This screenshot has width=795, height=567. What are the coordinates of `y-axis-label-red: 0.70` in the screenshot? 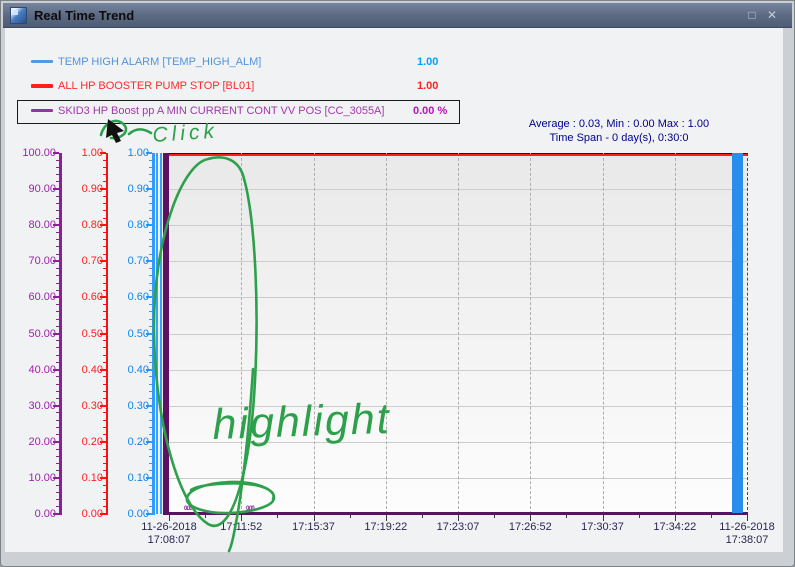 It's located at (92, 261).